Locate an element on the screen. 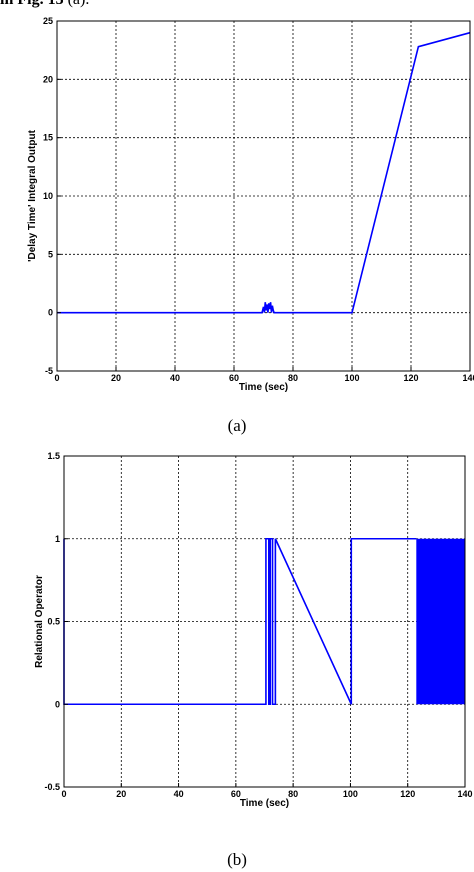  chart-b-caption: (b) is located at coordinates (237, 859).